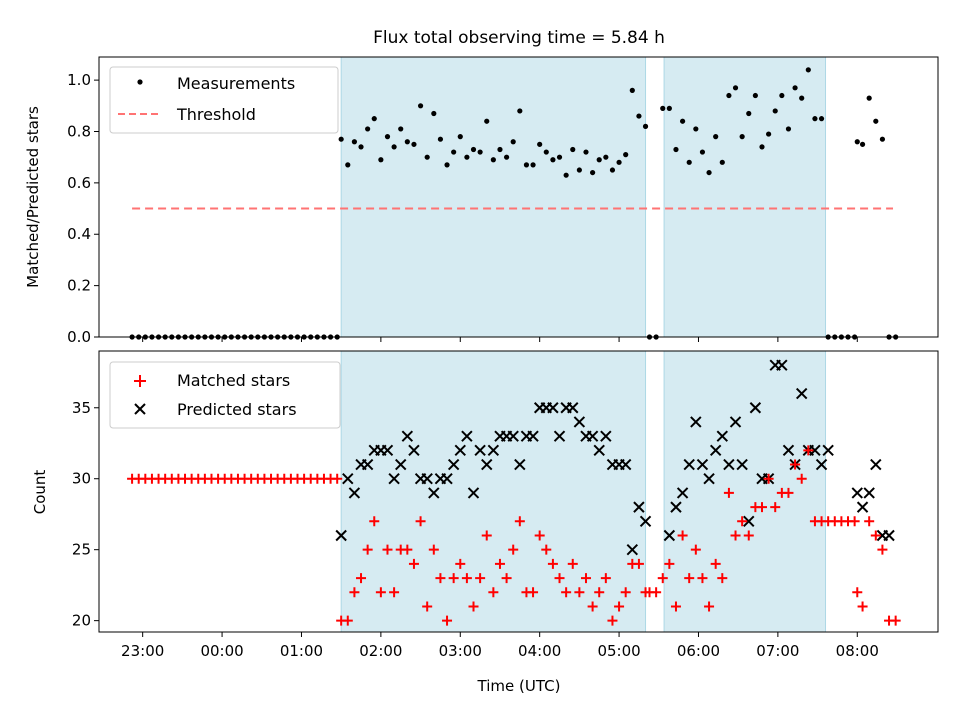 This screenshot has width=960, height=720. I want to click on y-tick-label: 0.2, so click(79, 286).